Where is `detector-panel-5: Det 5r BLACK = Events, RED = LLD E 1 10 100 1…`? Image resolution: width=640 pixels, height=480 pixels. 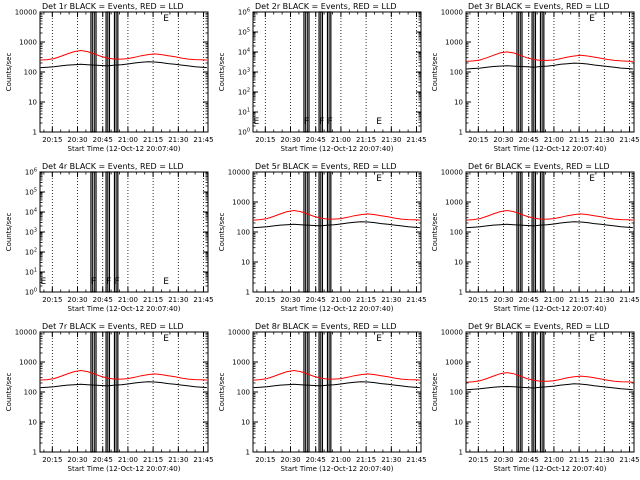
detector-panel-5: Det 5r BLACK = Events, RED = LLD E 1 10 100 1… is located at coordinates (322, 237).